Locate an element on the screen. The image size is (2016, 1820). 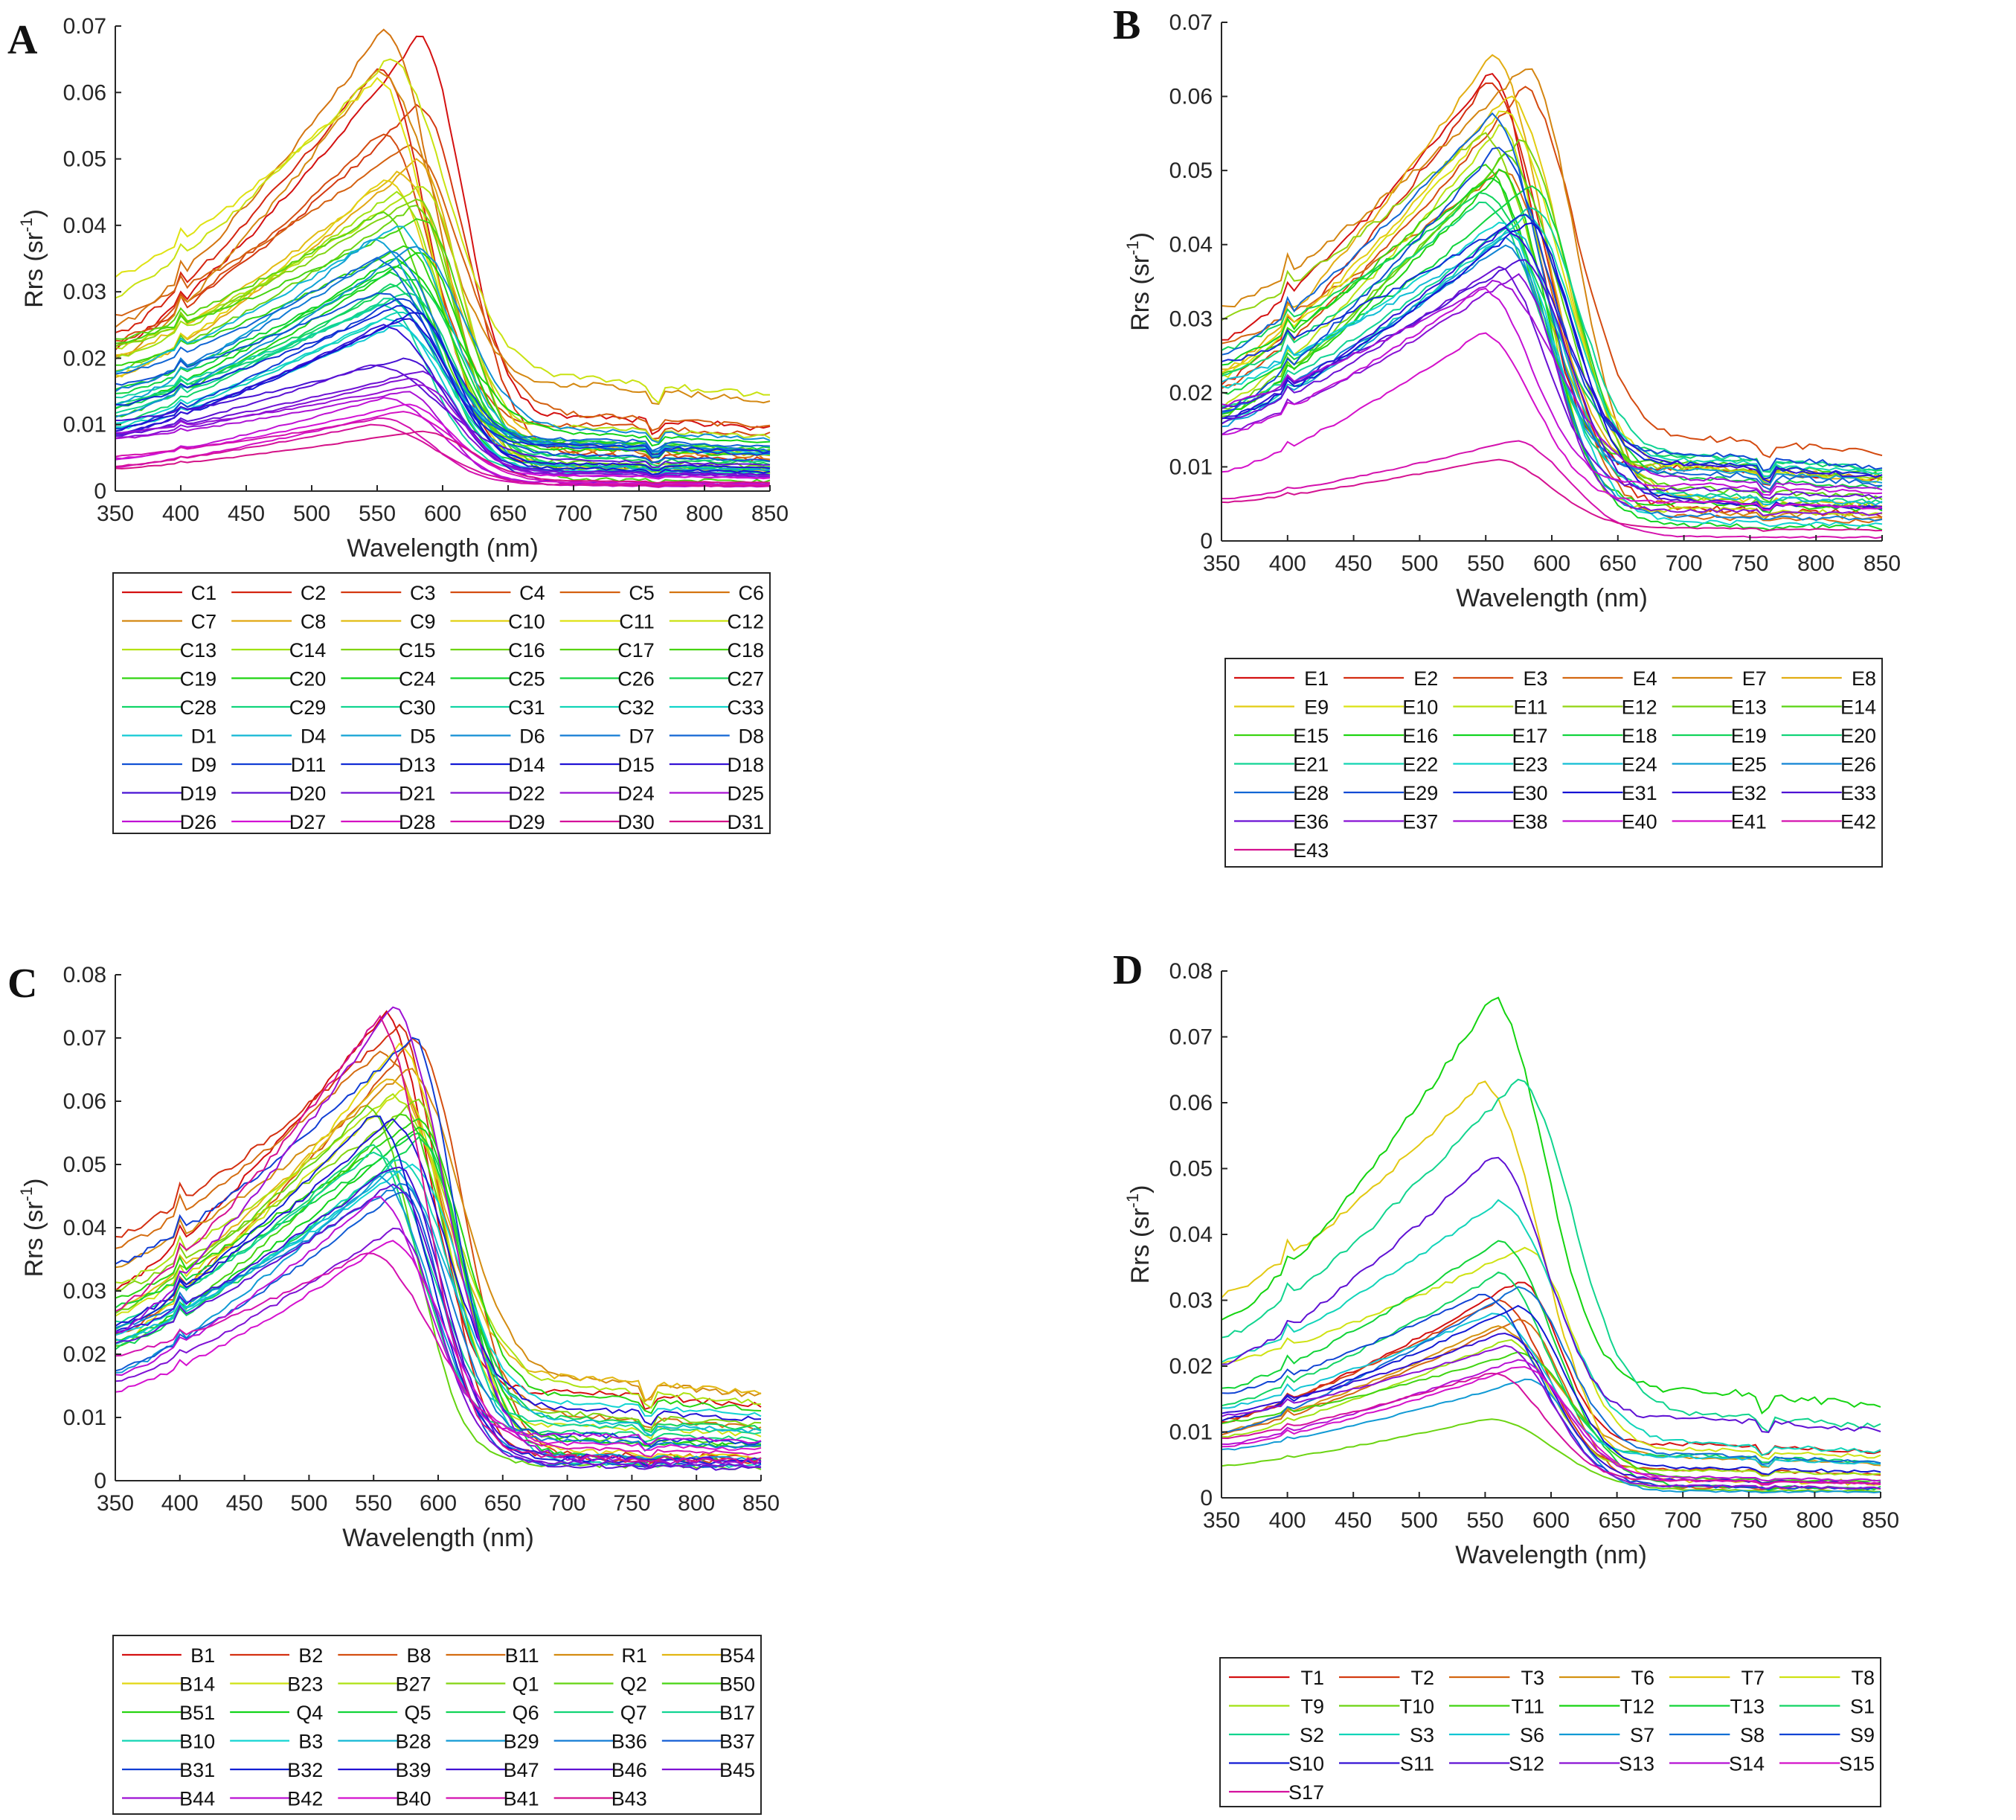
legend-entry: D6 is located at coordinates (532, 736).